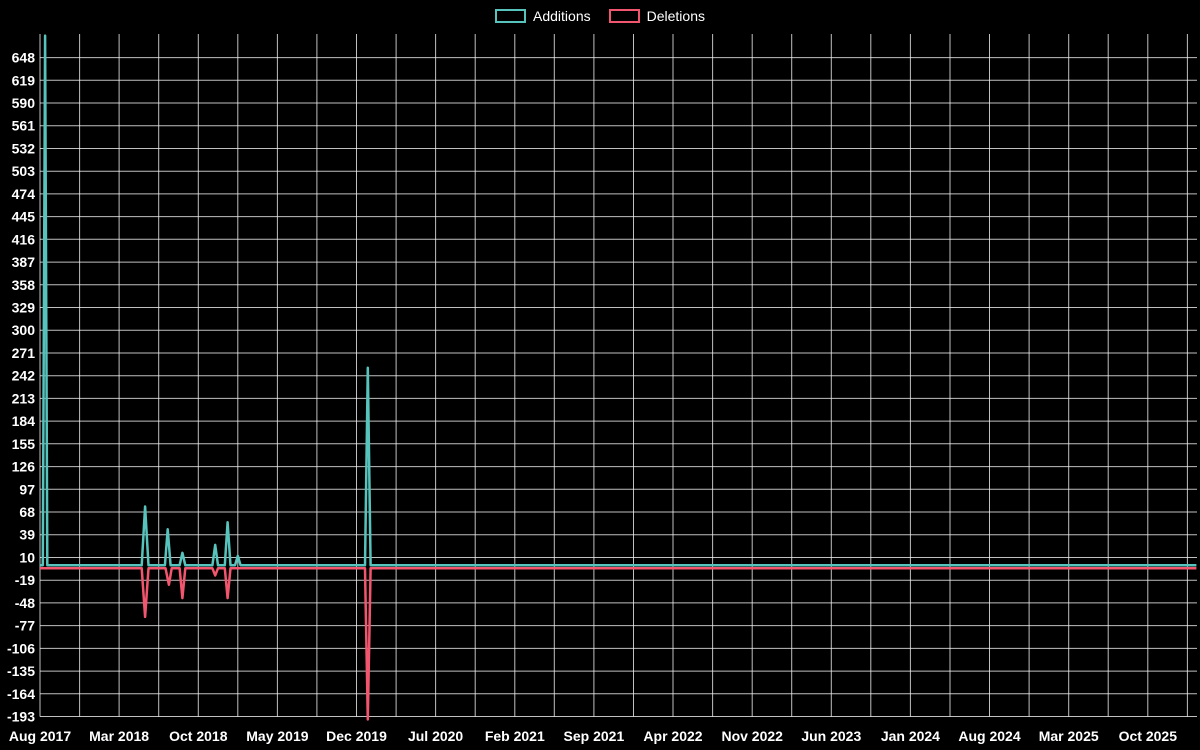  I want to click on svg-text: Feb 2021, so click(515, 736).